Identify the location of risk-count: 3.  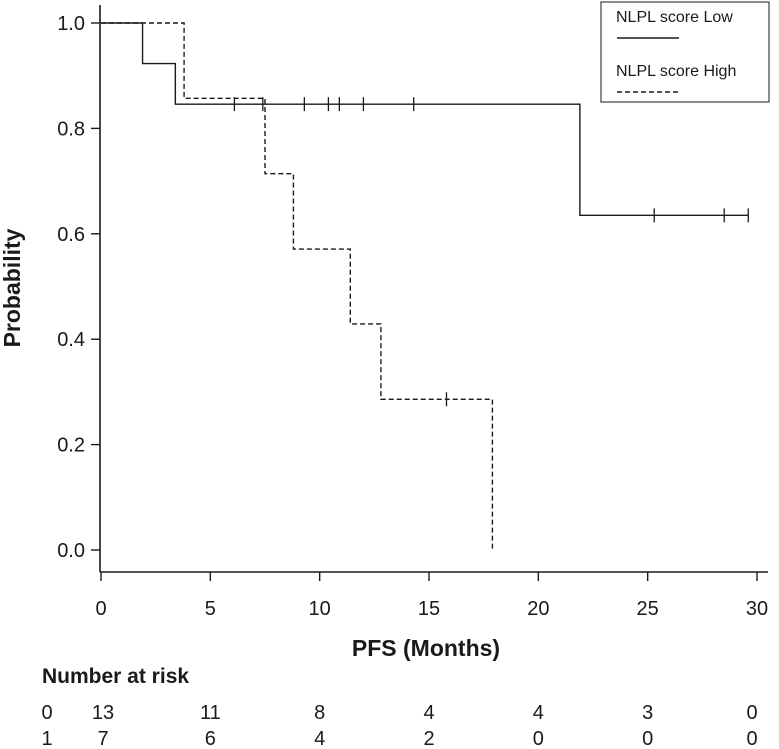
(647, 713).